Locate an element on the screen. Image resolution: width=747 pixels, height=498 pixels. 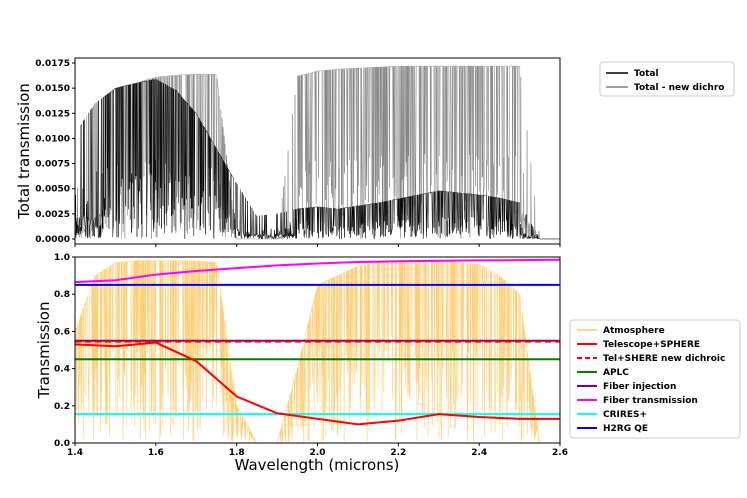
x-tick-label: 1.4 is located at coordinates (75, 453).